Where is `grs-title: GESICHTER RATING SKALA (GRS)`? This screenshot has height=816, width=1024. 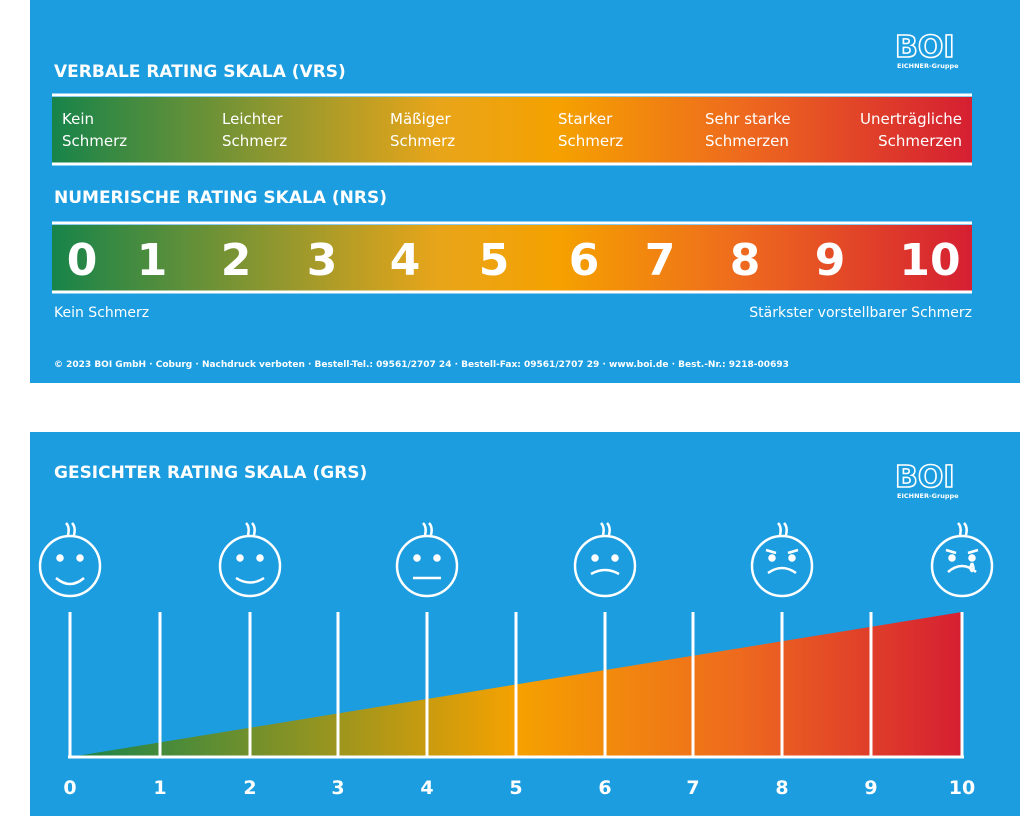
grs-title: GESICHTER RATING SKALA (GRS) is located at coordinates (210, 473).